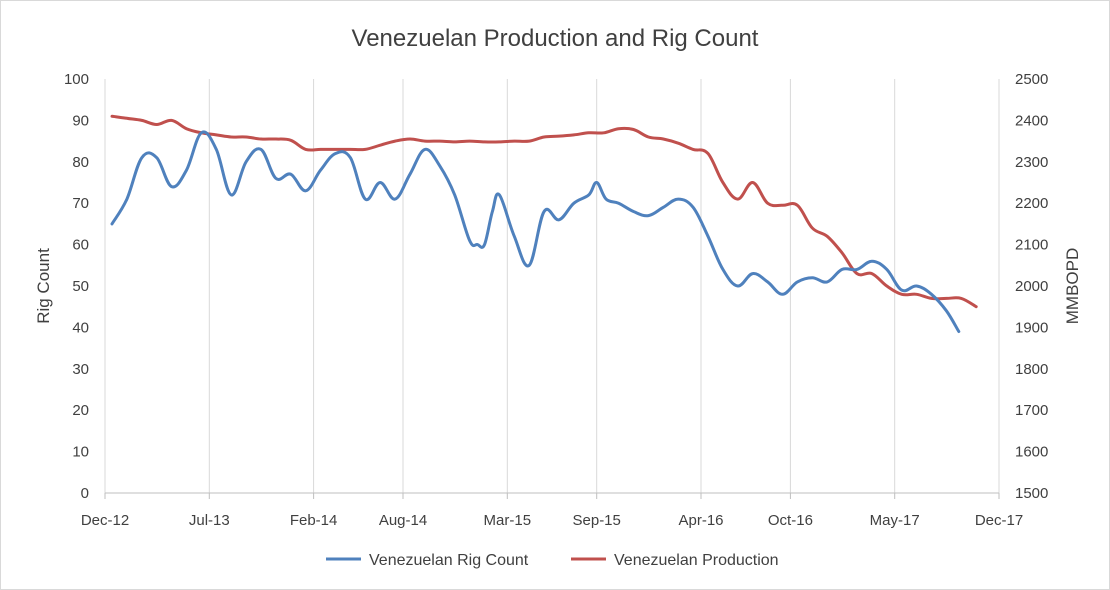  Describe the element at coordinates (1031, 327) in the screenshot. I see `y-right-tick-label: 1900` at that location.